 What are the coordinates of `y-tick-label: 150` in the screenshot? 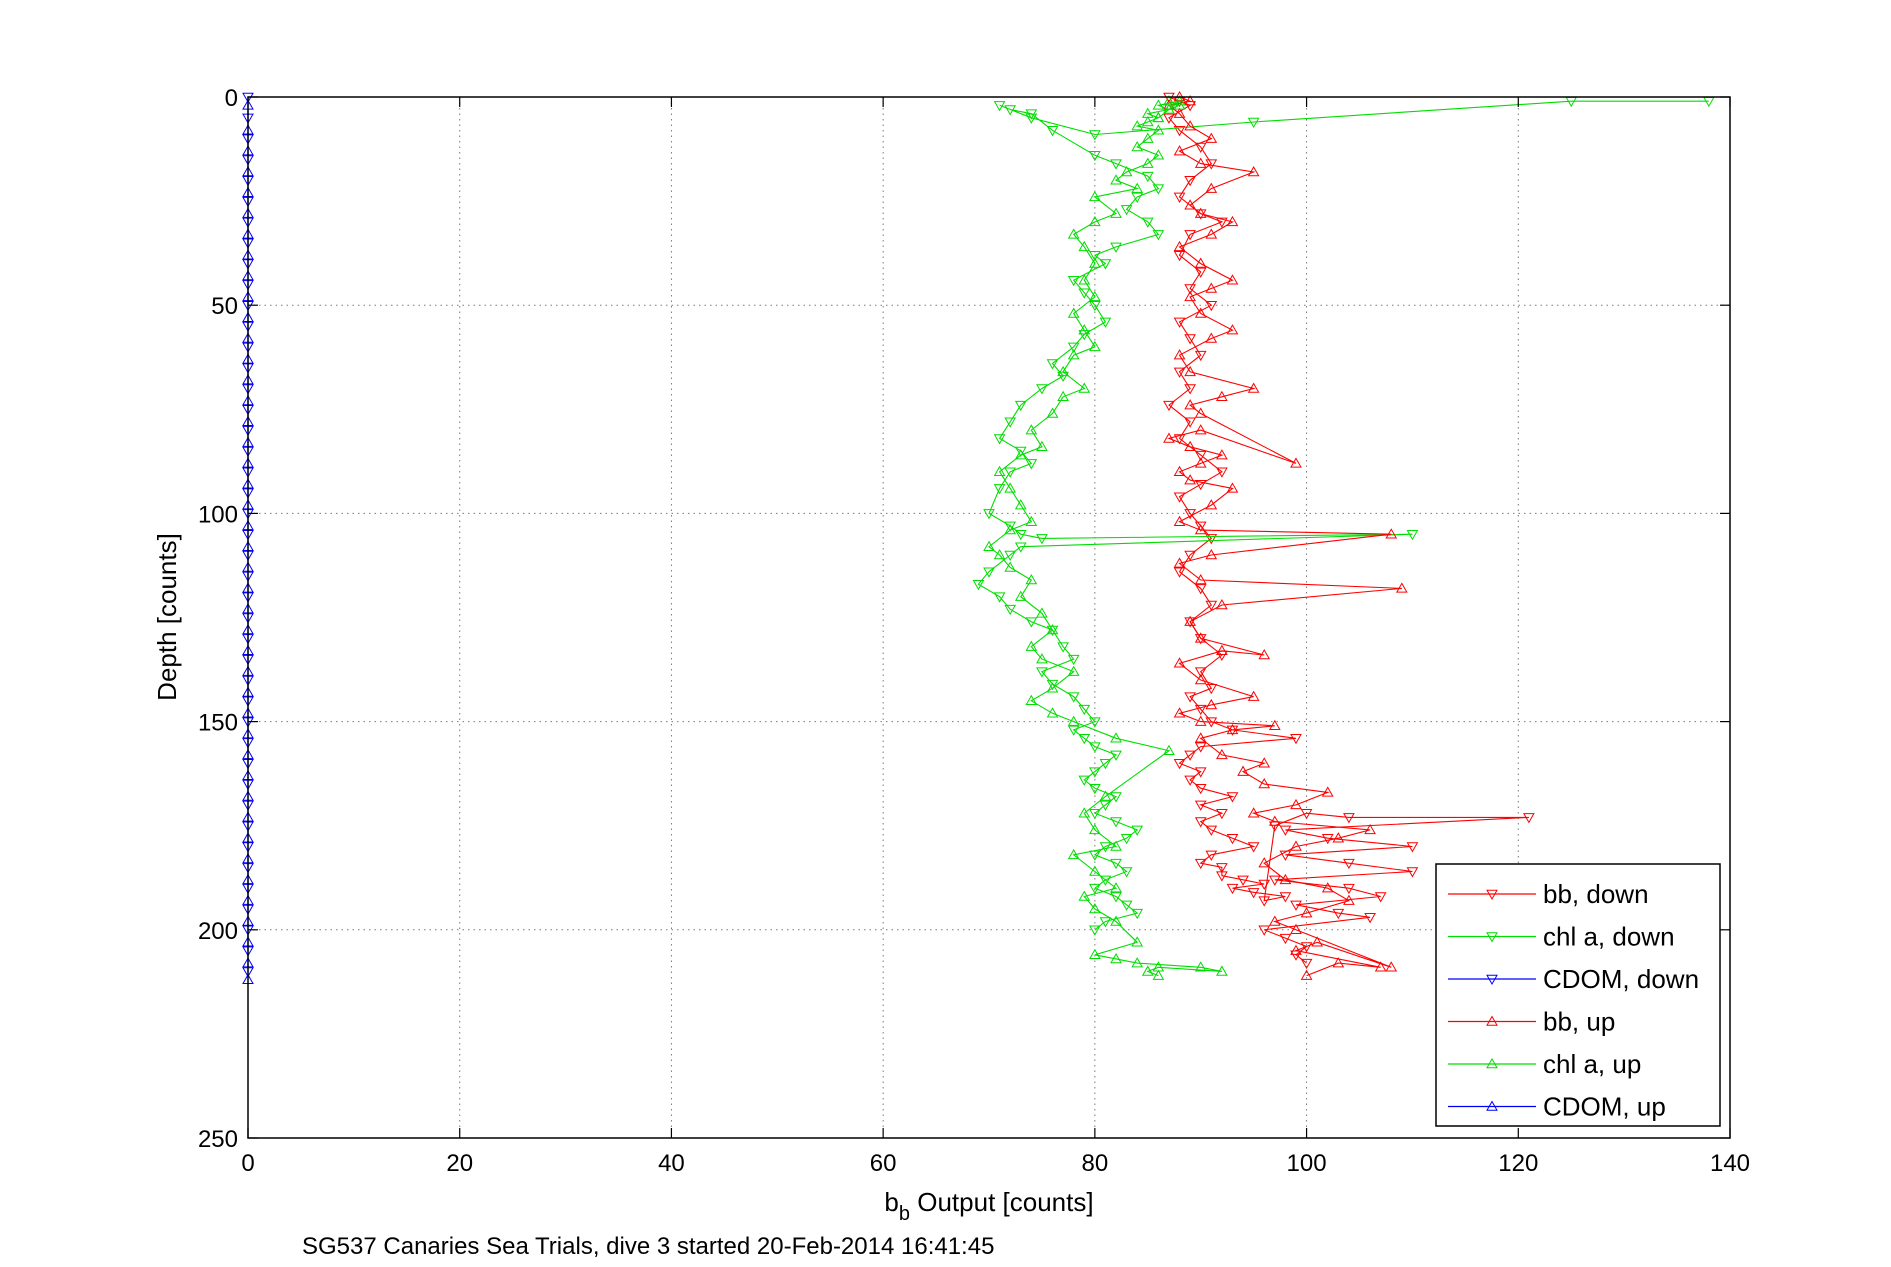 It's located at (218, 723).